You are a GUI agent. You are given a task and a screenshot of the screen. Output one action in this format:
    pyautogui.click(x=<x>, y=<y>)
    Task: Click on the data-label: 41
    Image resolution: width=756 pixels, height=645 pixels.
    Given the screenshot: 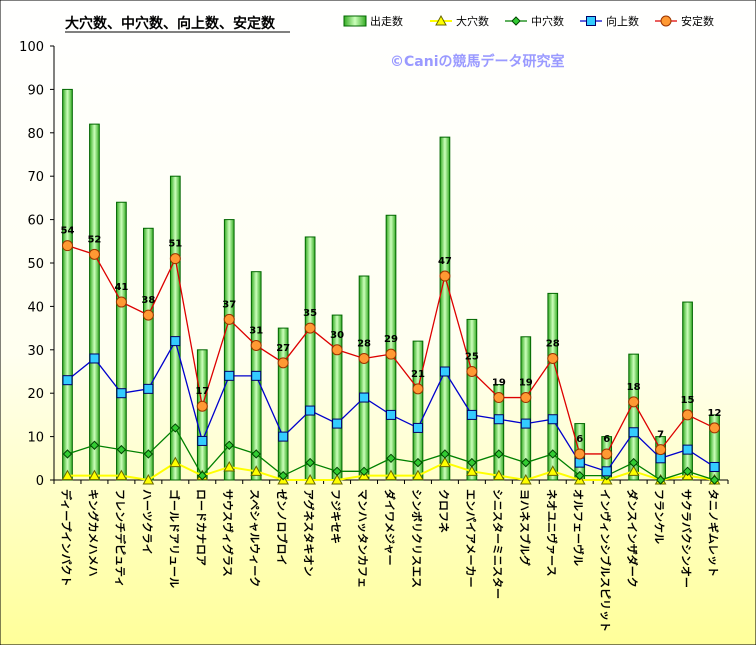 What is the action you would take?
    pyautogui.click(x=121, y=287)
    